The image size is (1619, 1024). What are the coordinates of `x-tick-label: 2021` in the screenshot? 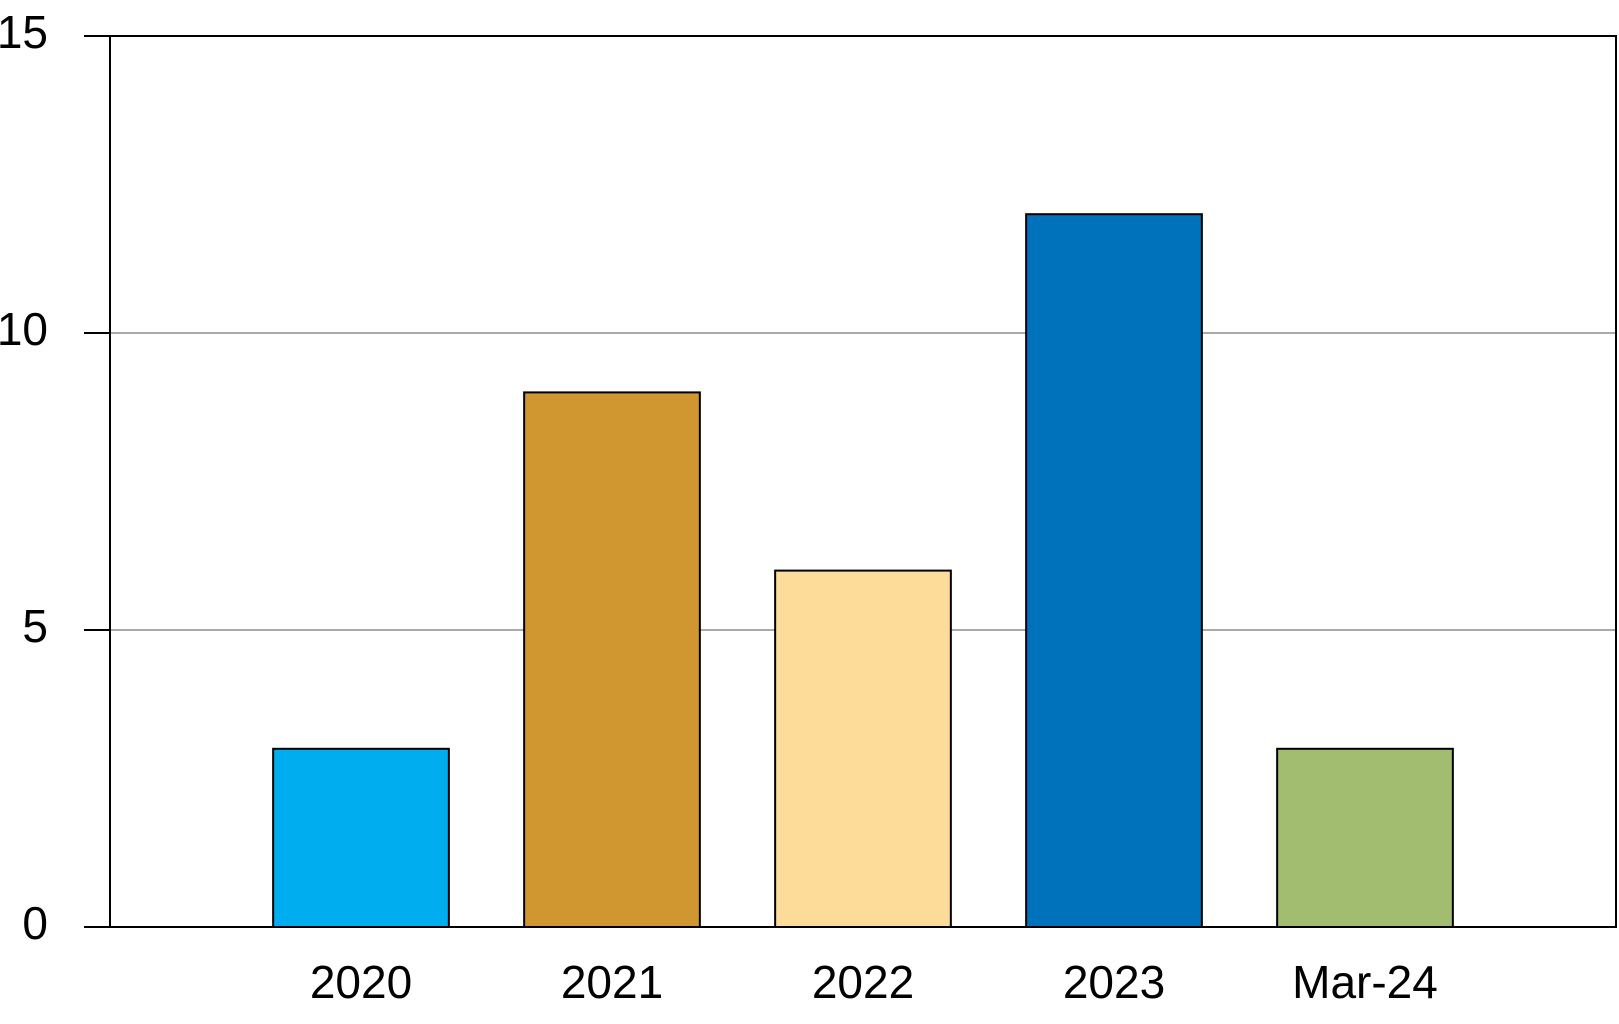 It's located at (612, 982).